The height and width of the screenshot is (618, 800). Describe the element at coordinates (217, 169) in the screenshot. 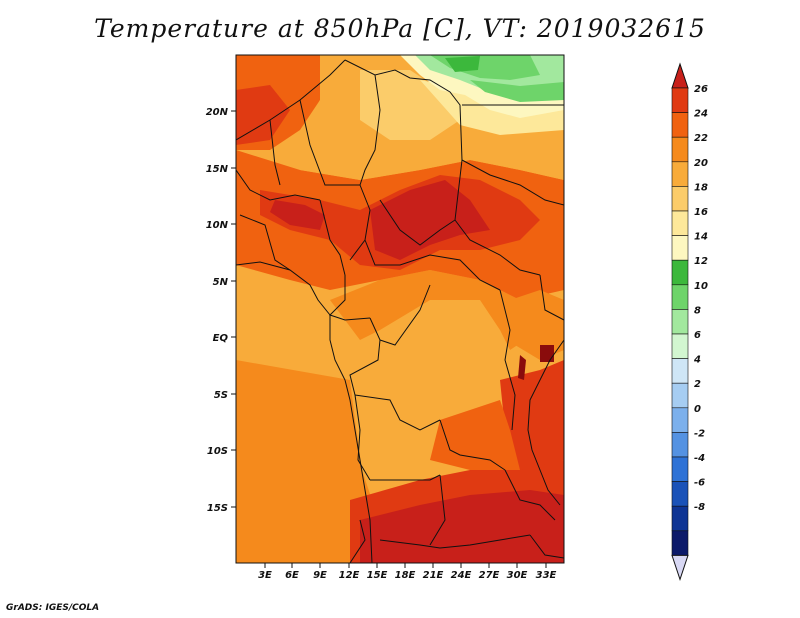

I see `lat-label: 15N` at that location.